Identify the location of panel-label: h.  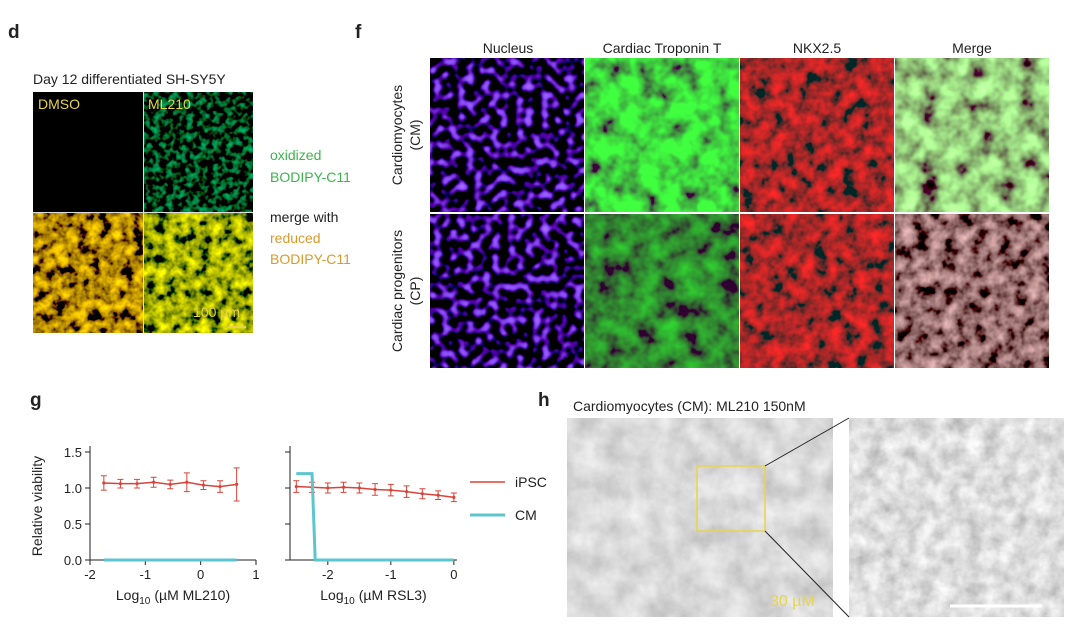
(544, 400).